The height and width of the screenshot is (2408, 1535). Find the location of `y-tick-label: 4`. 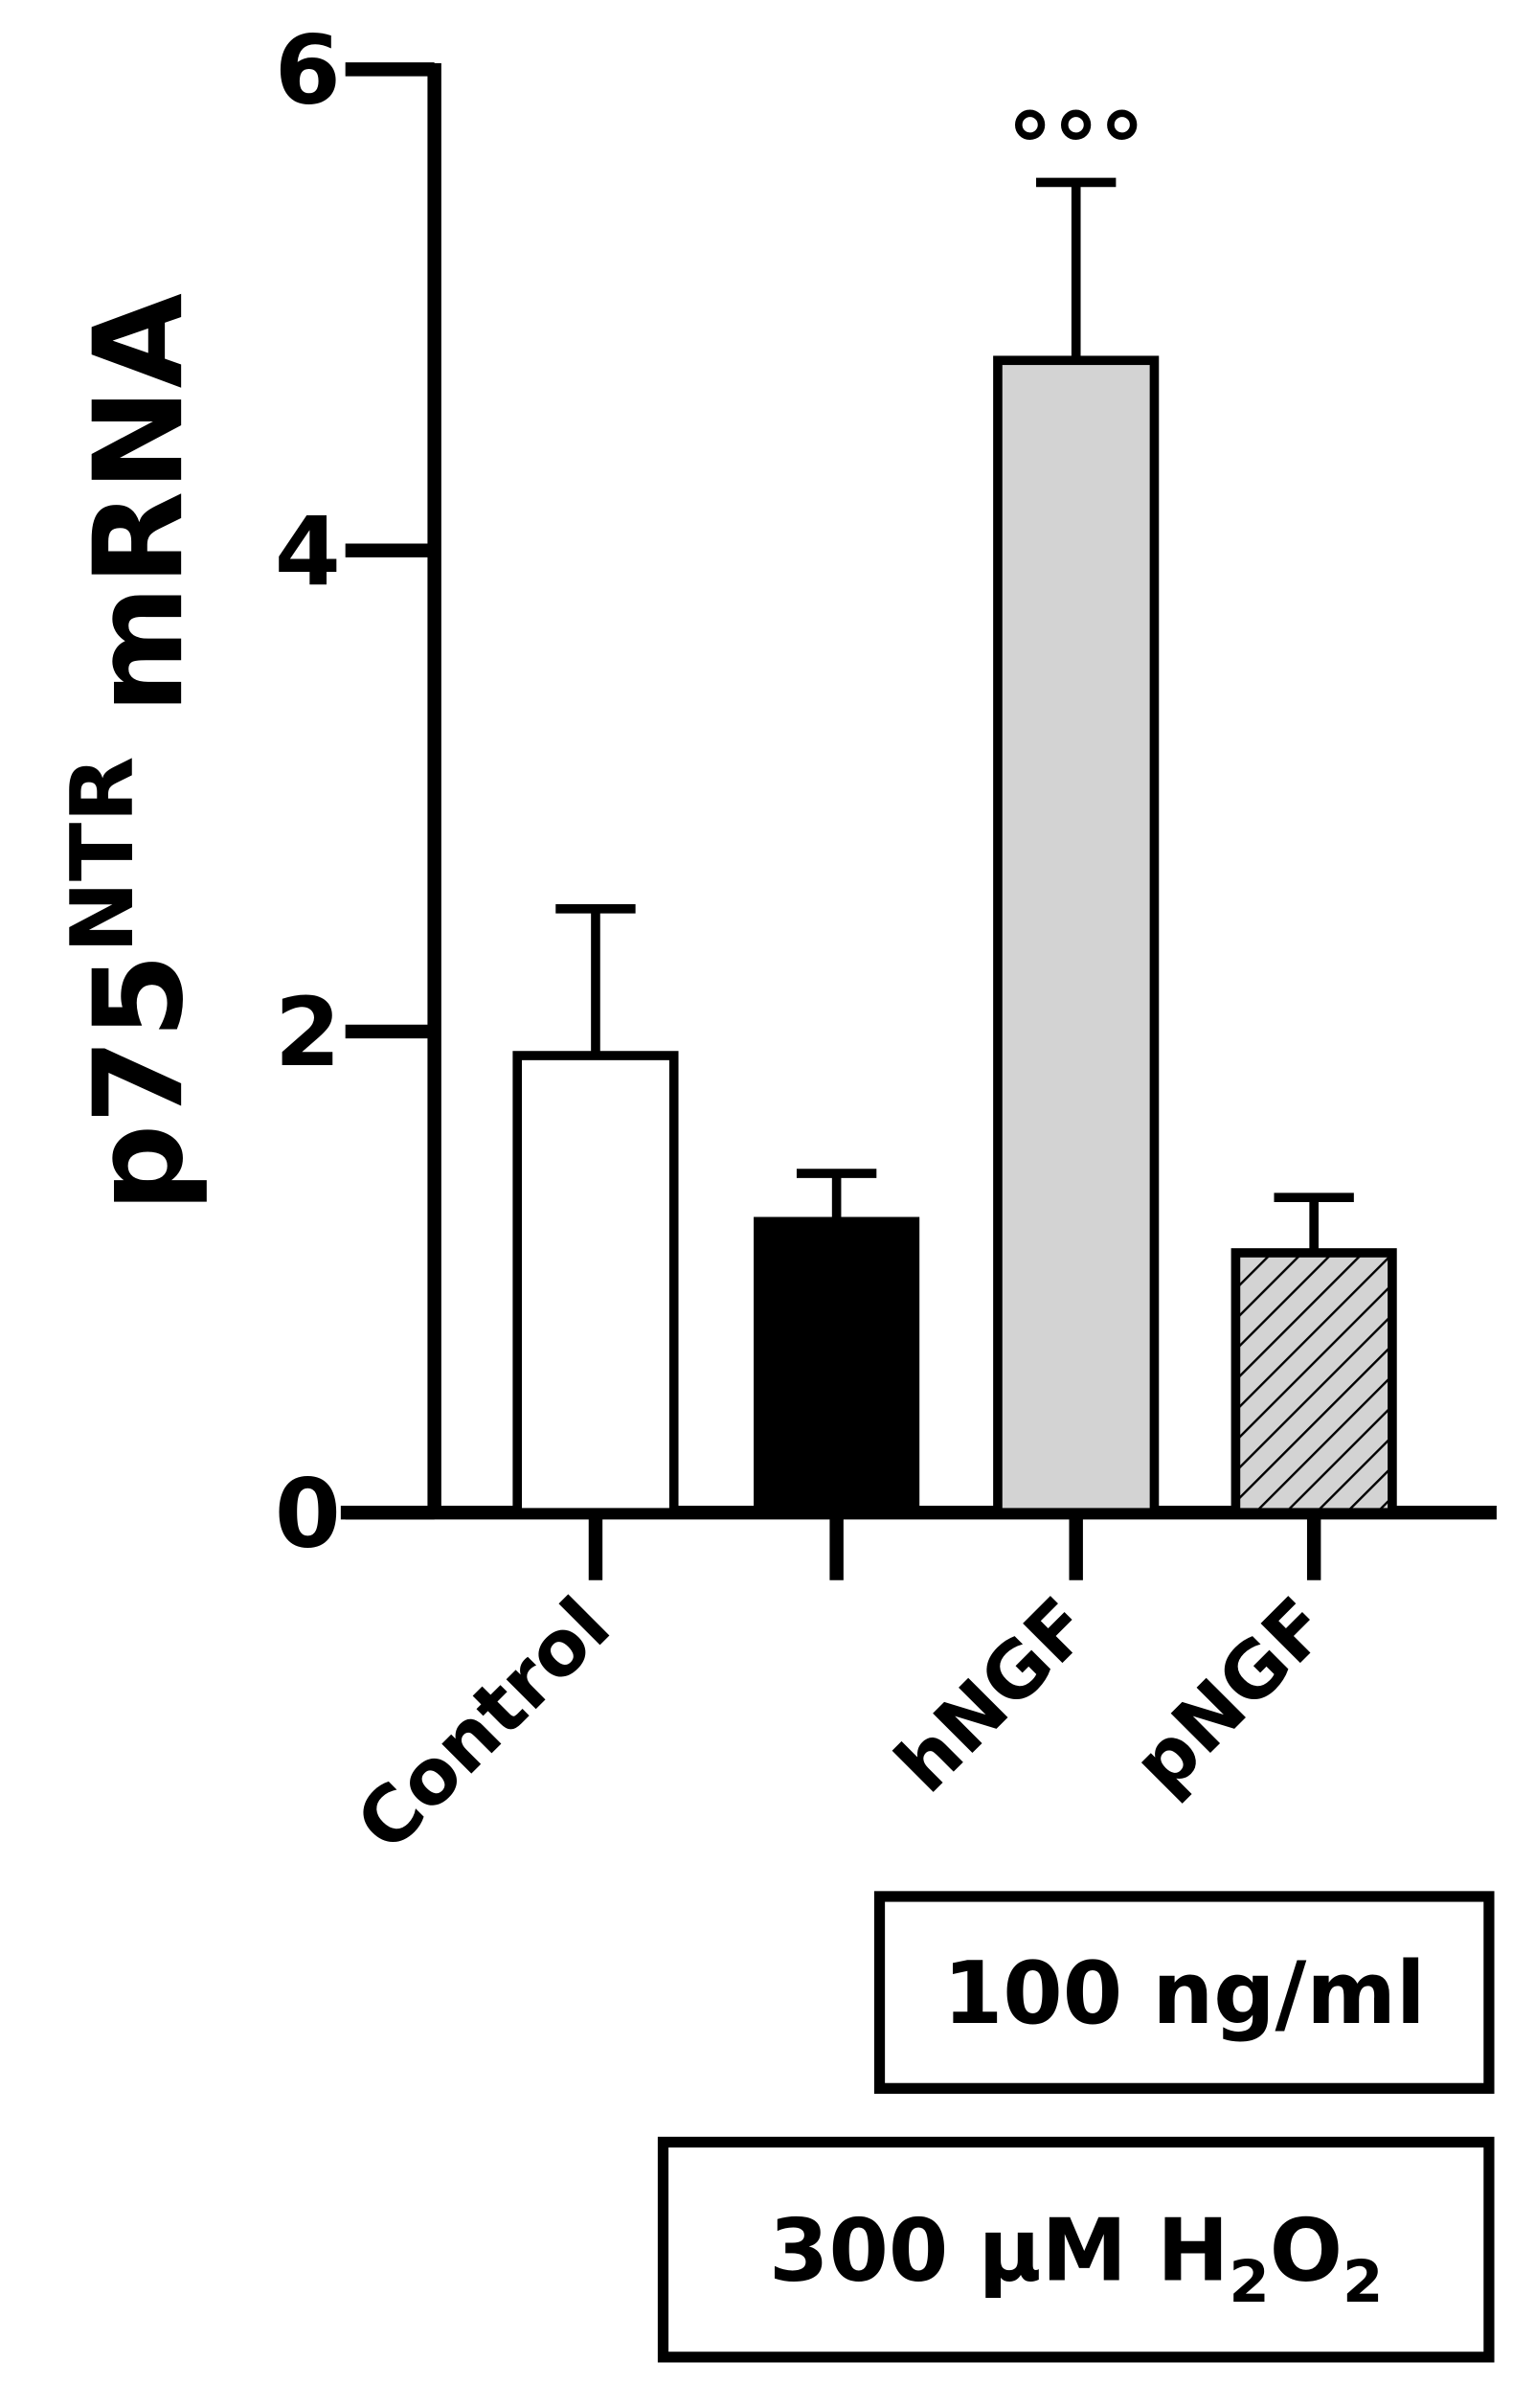

y-tick-label: 4 is located at coordinates (308, 552).